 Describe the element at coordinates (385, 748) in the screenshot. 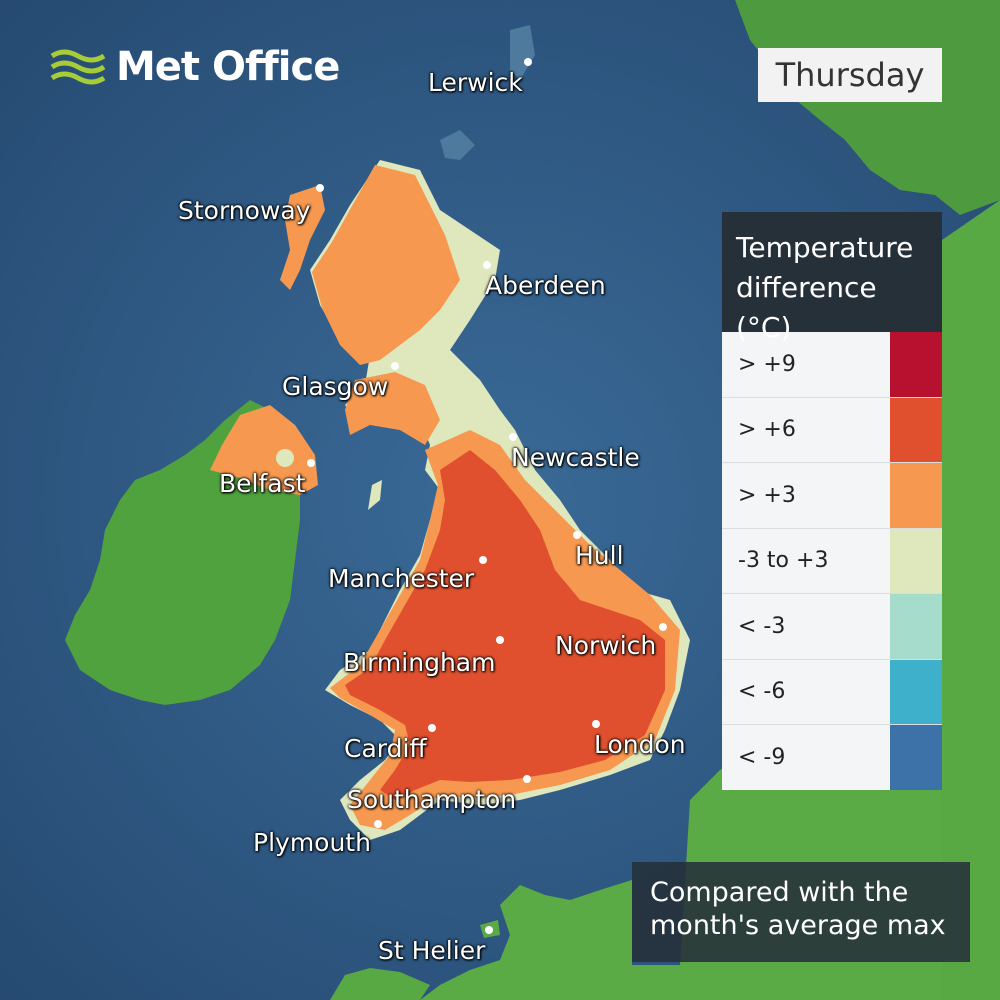

I see `city-label: Cardiff` at that location.